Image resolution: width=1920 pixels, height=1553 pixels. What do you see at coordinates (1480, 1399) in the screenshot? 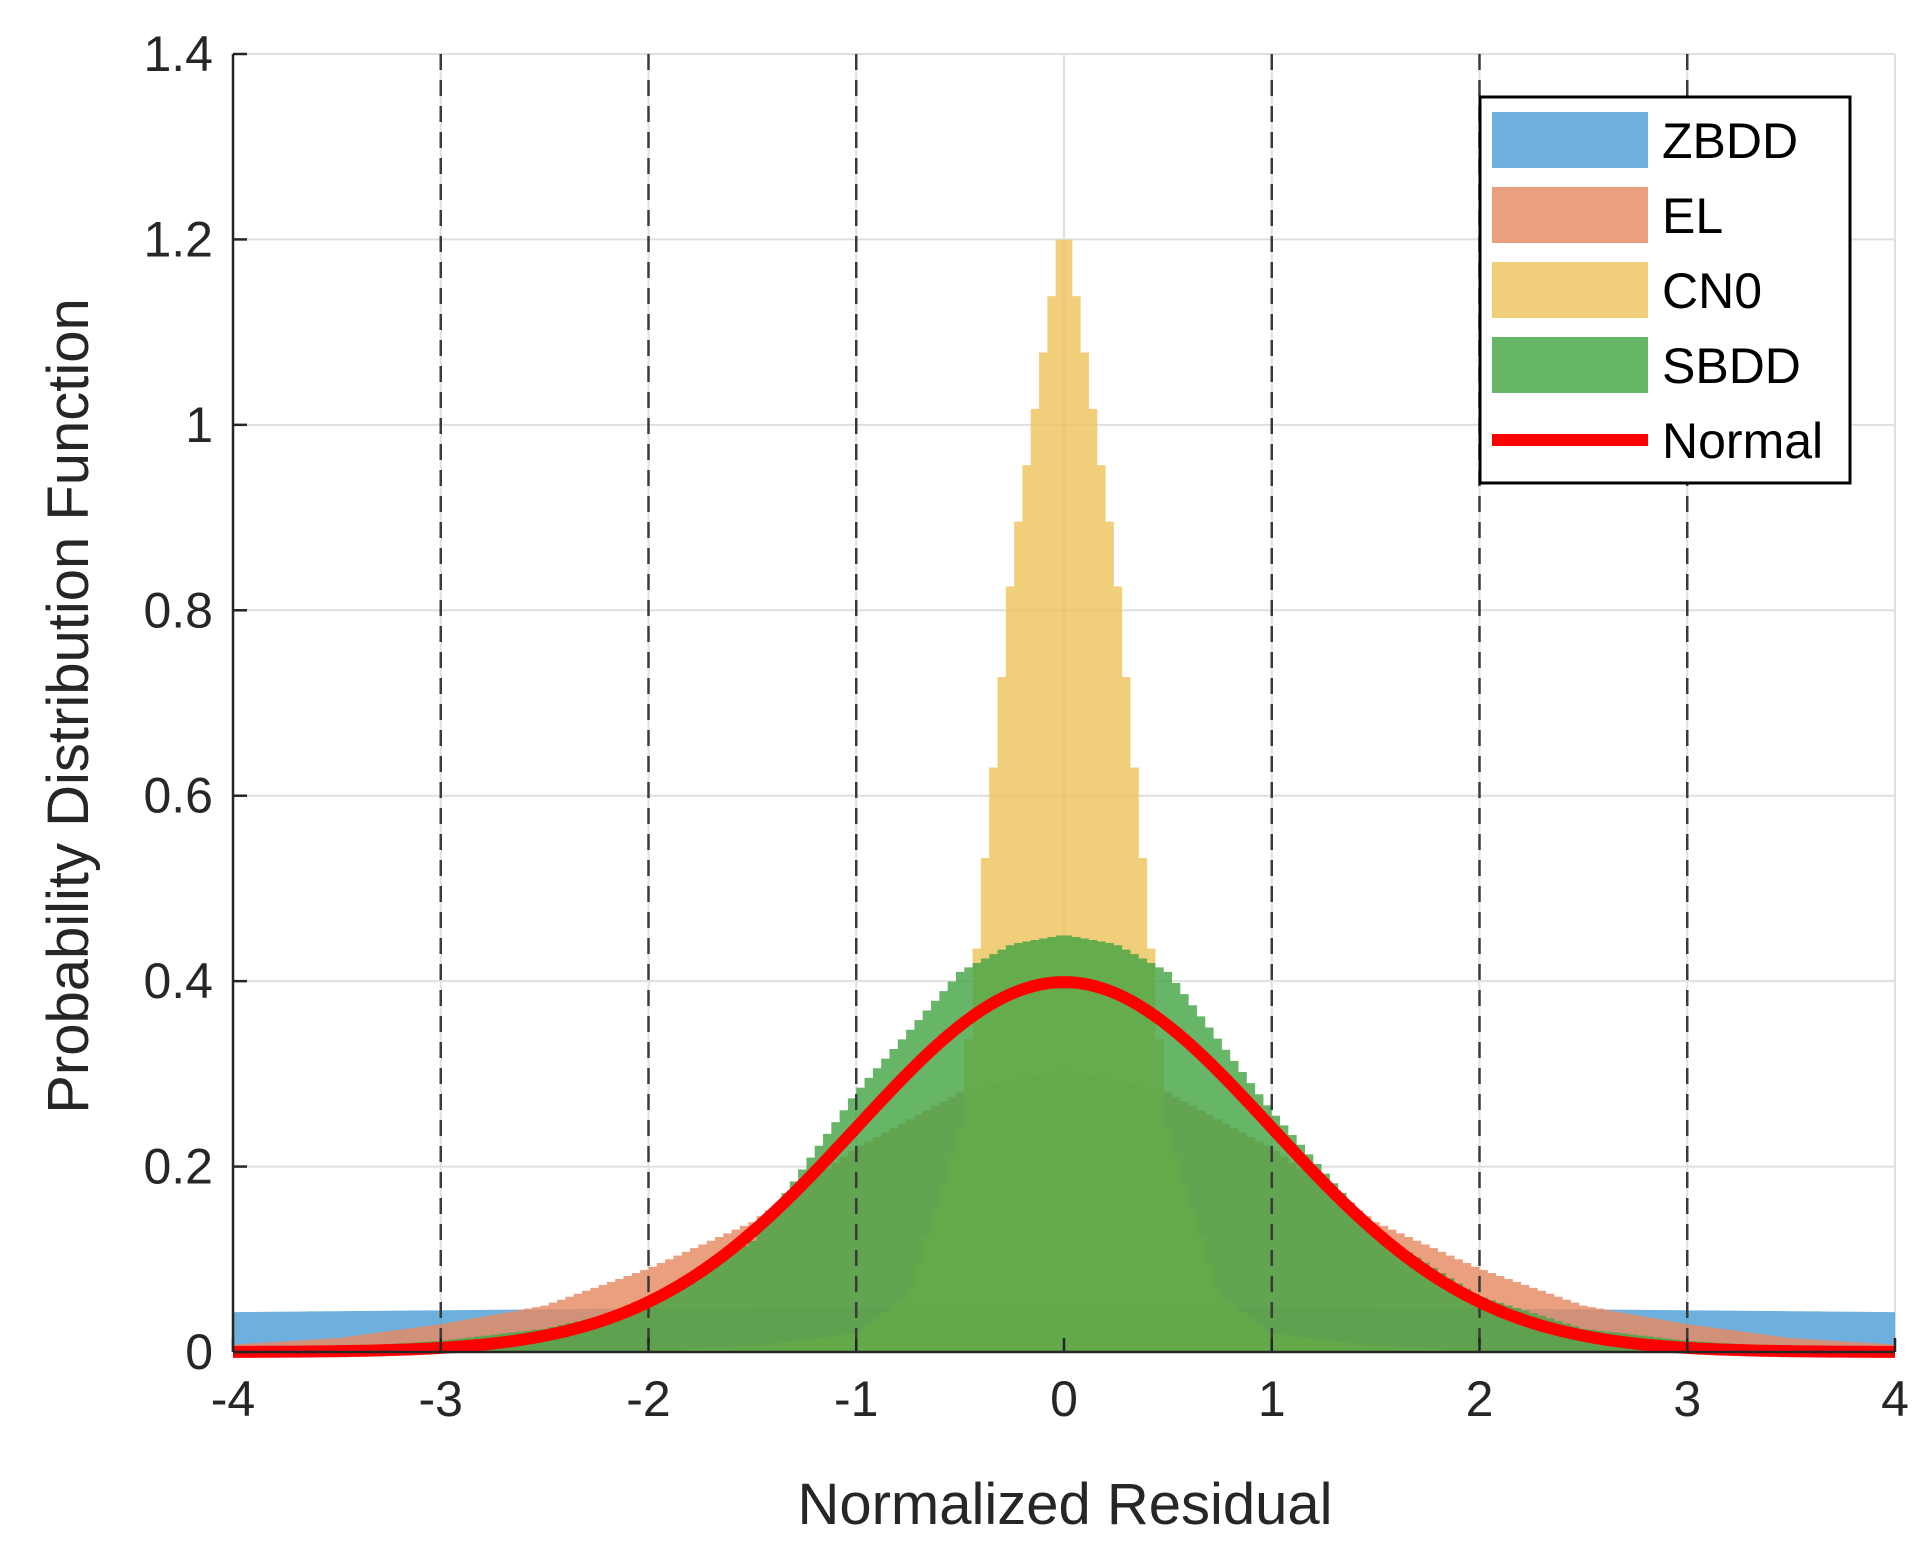
I see `x-tick-label: 2` at bounding box center [1480, 1399].